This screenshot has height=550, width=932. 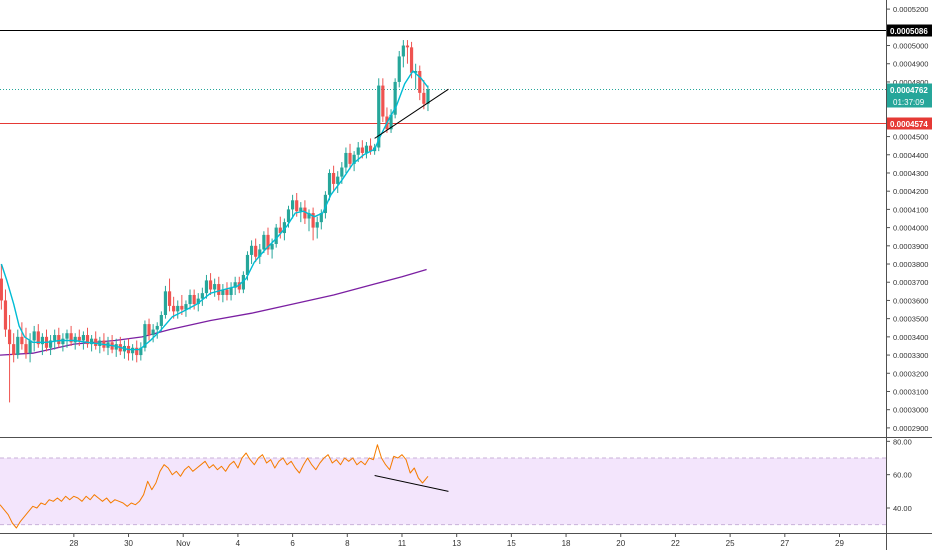 I want to click on slow-moving-average, so click(x=213, y=312).